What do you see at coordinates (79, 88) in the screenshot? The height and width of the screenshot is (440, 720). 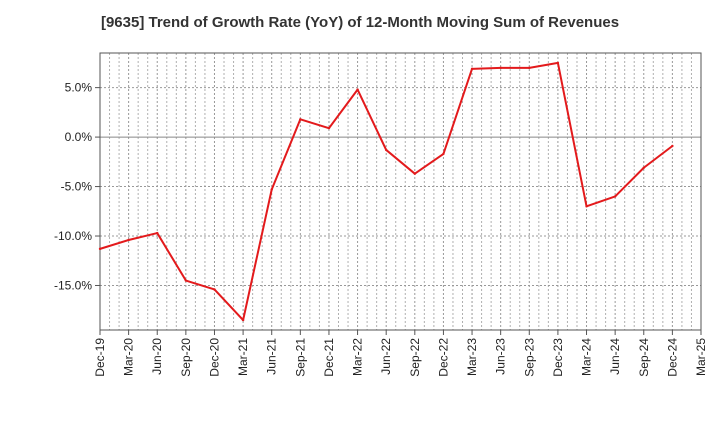 I see `y-tick-label: 5.0%` at bounding box center [79, 88].